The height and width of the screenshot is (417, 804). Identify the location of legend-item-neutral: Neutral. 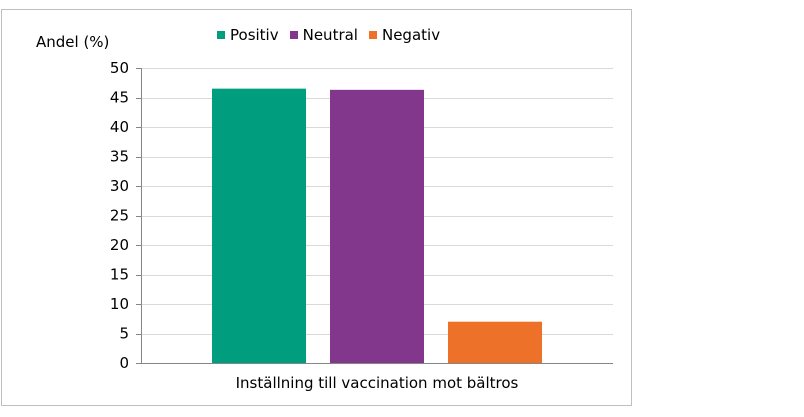
(323, 35).